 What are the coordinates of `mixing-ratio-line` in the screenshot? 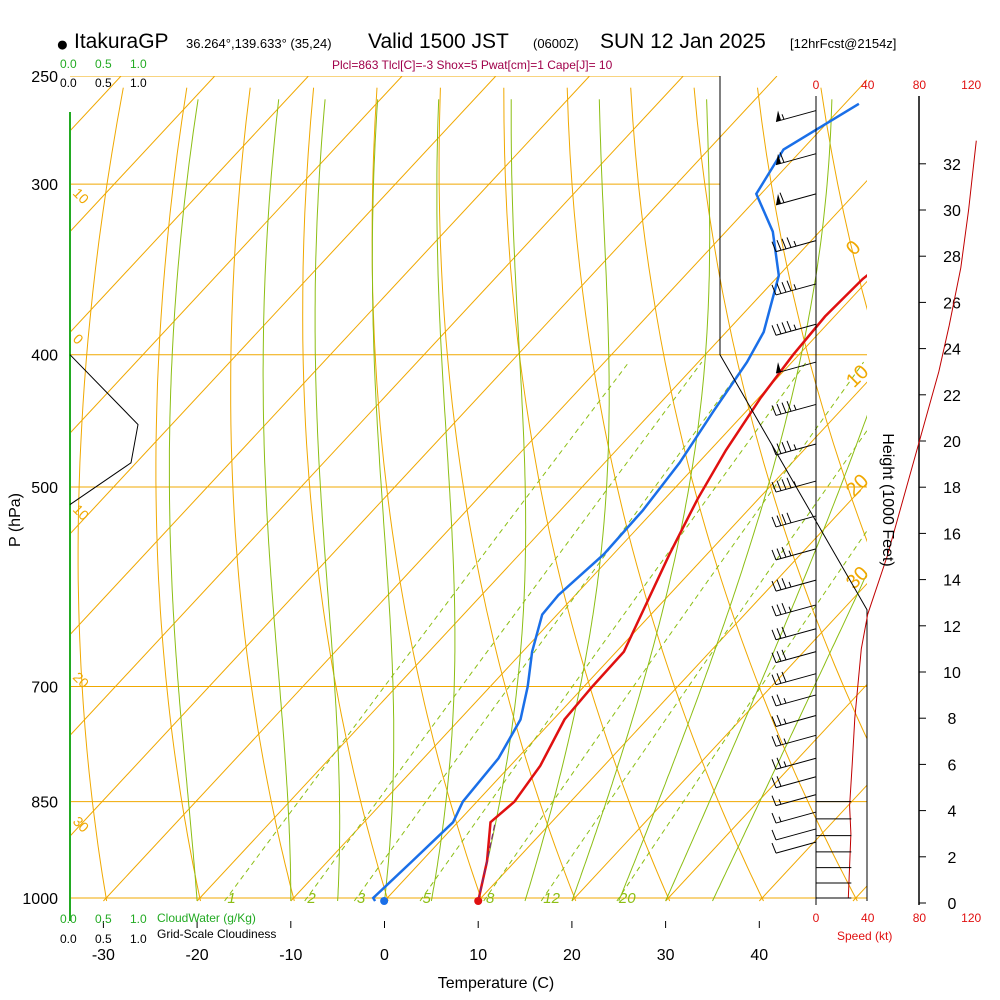 It's located at (741, 715).